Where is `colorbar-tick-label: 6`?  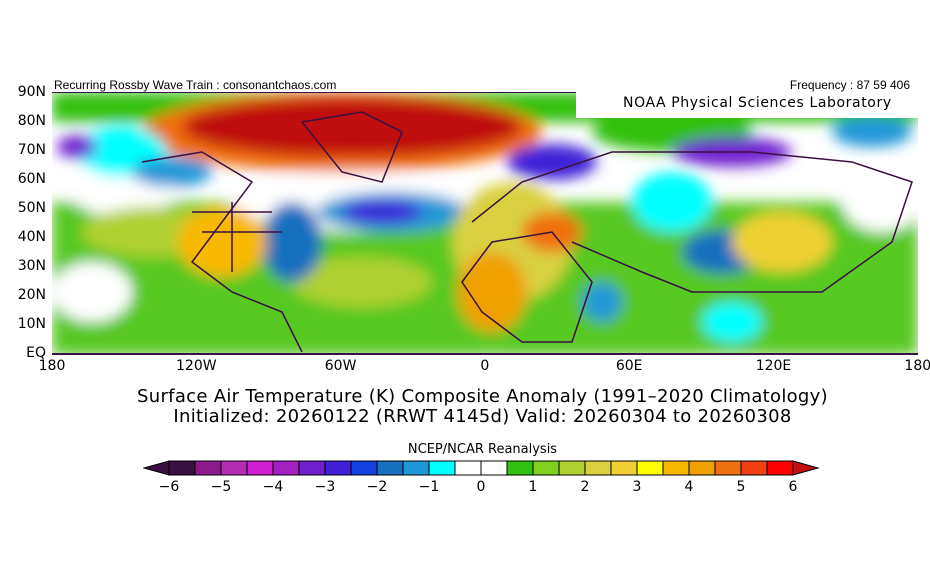
colorbar-tick-label: 6 is located at coordinates (793, 487).